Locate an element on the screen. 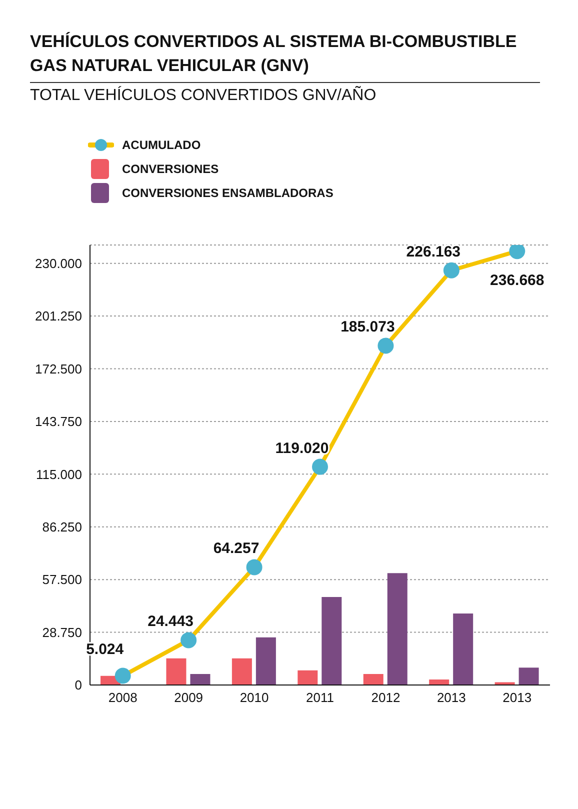  y-tick-label: 86.250 is located at coordinates (62, 526).